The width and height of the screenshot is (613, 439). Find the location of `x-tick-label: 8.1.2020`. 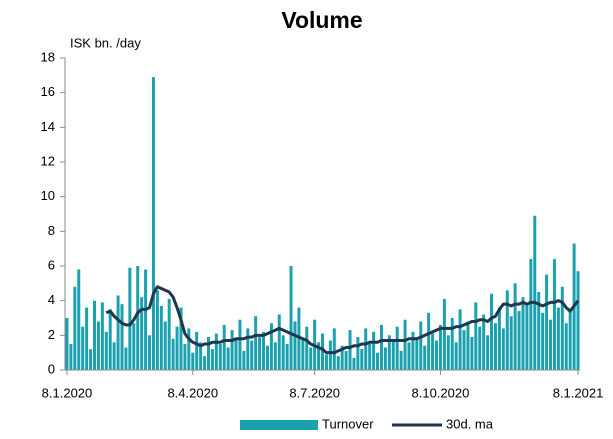

x-tick-label: 8.1.2020 is located at coordinates (67, 392).